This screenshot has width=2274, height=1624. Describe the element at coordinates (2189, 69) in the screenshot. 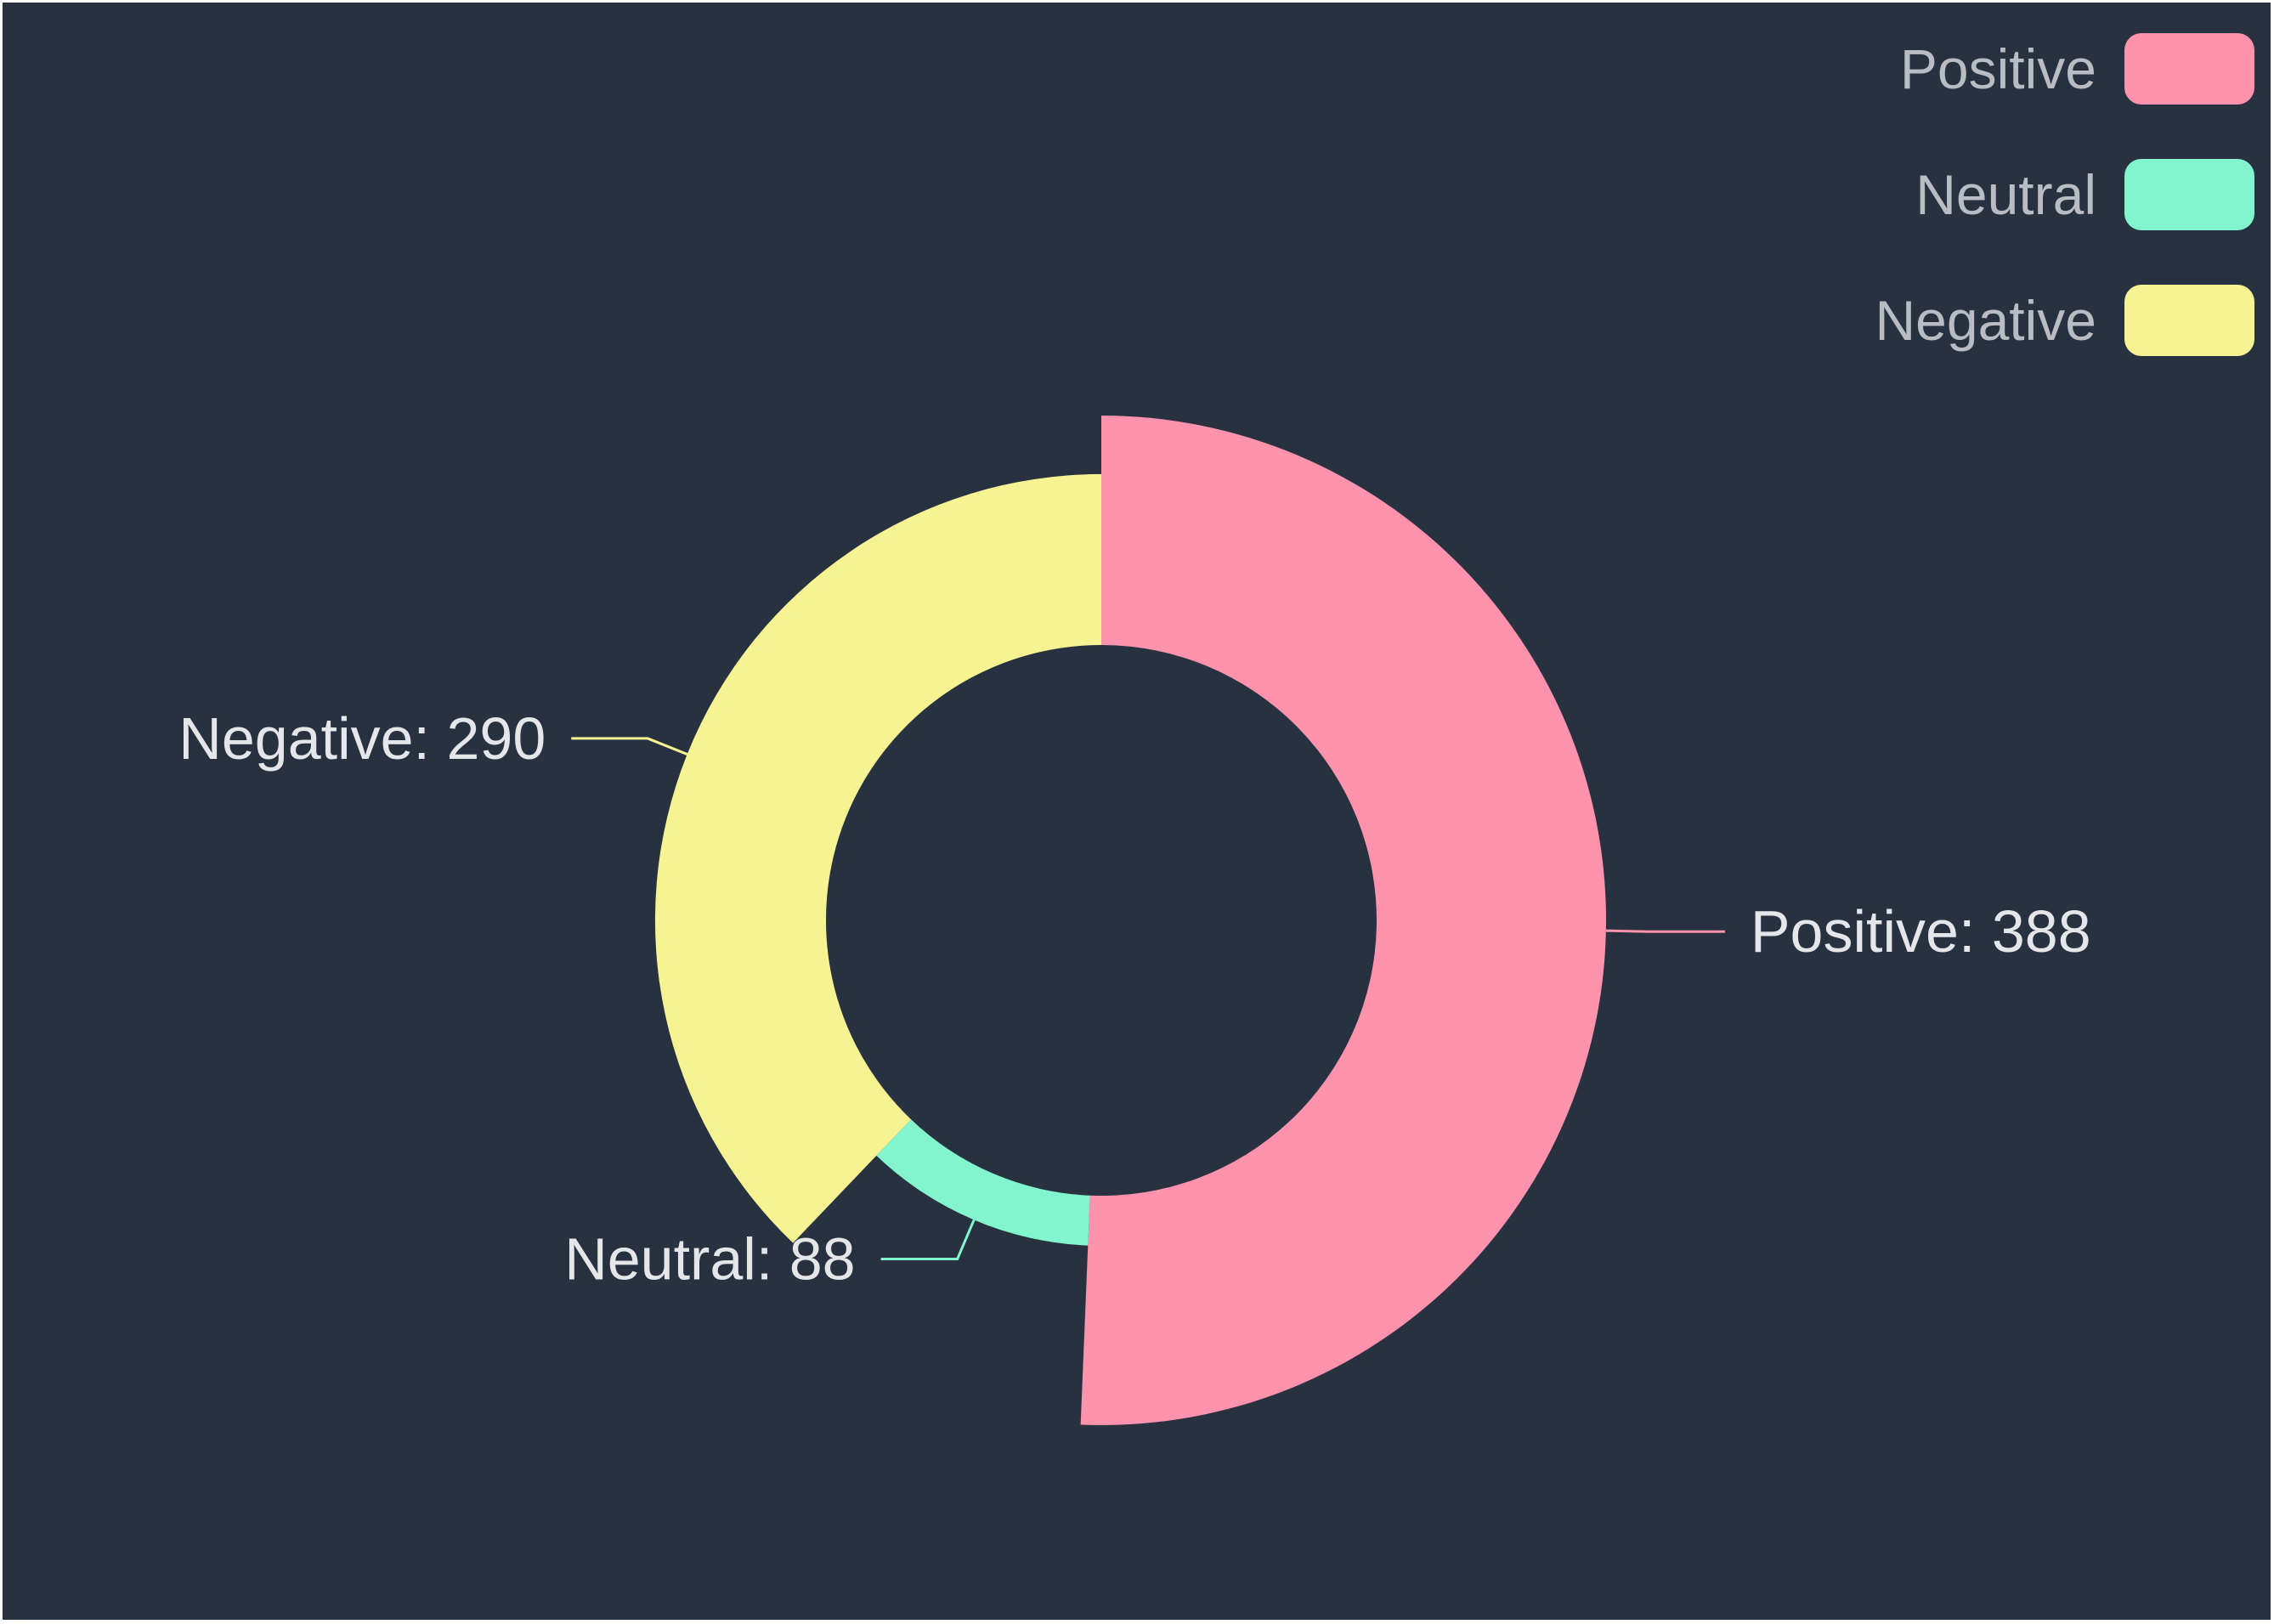

I see `legend-swatch-positive` at that location.